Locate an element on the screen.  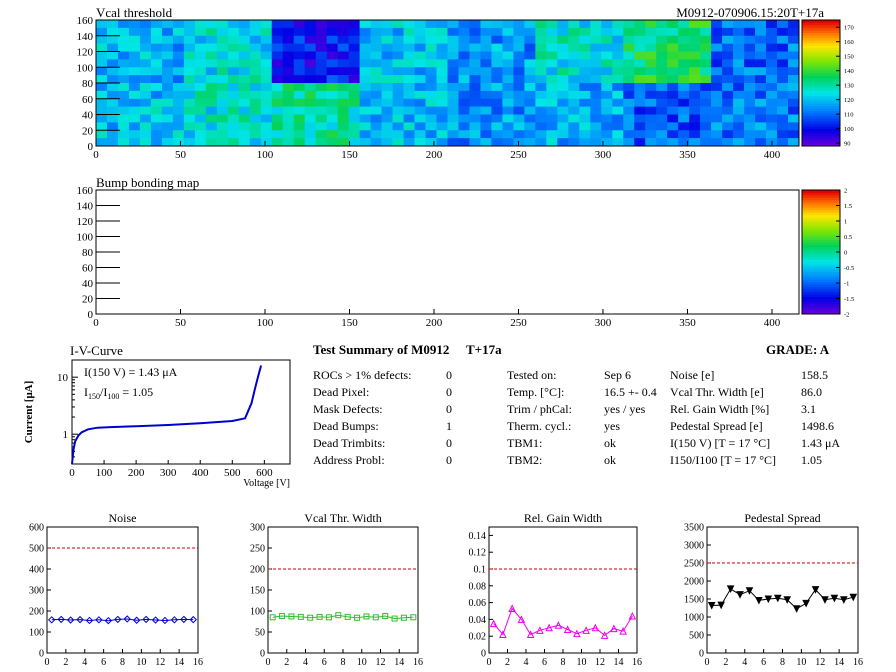
y-tick-label: 120 is located at coordinates (85, 53).